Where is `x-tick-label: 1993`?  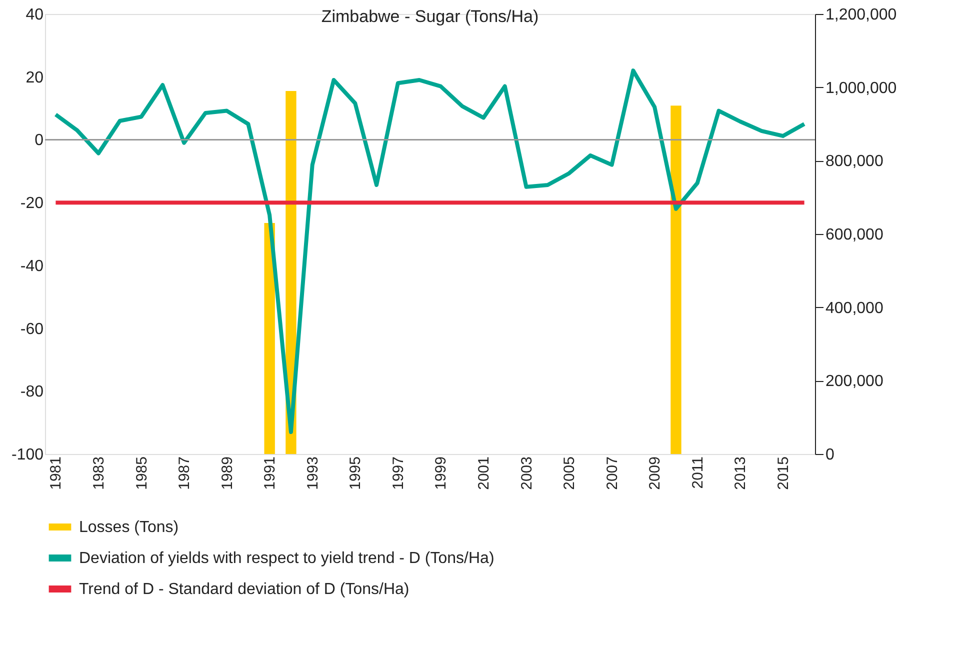 x-tick-label: 1993 is located at coordinates (313, 473).